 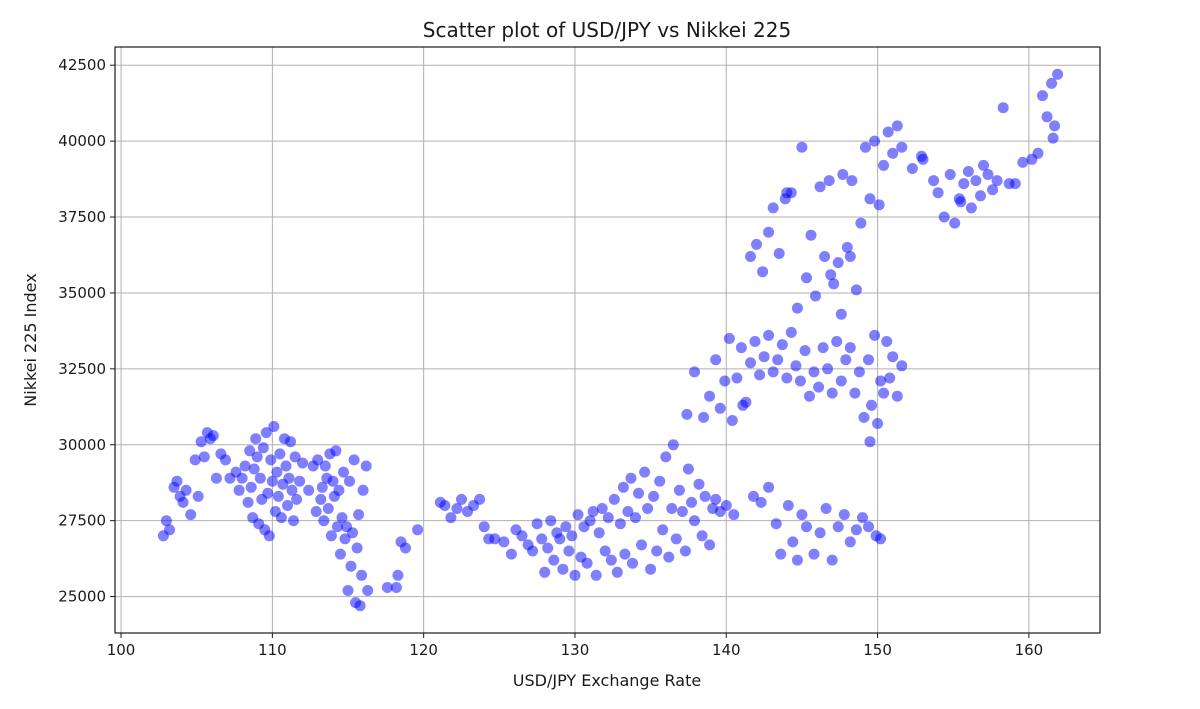 I want to click on x-tick-label: 160, so click(x=1029, y=650).